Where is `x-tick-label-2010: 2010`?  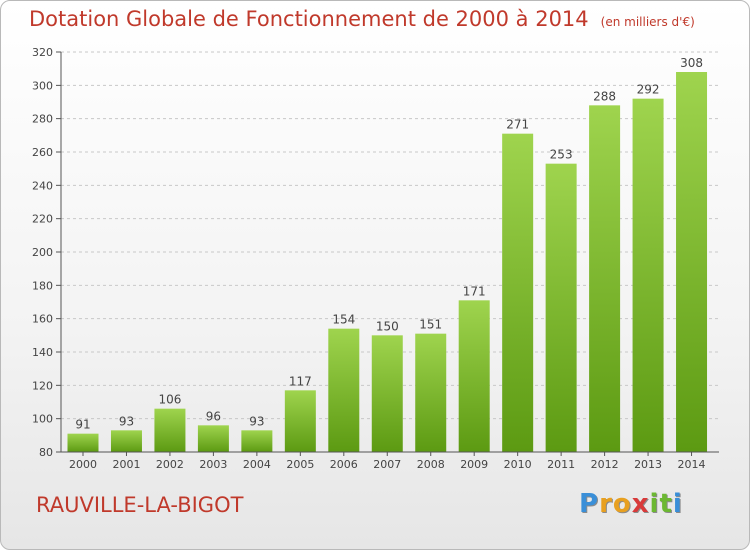
x-tick-label-2010: 2010 is located at coordinates (518, 464).